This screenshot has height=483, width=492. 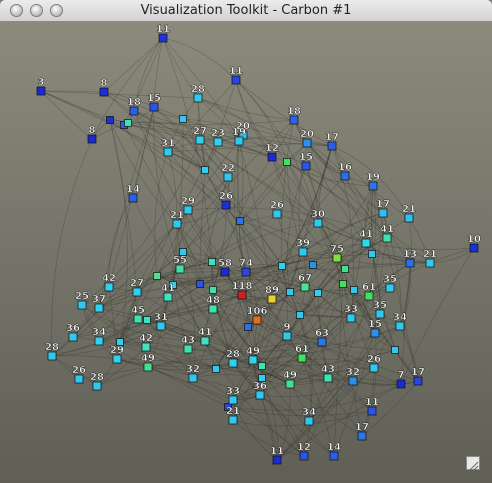 I want to click on graph-vertex: 28, so click(x=198, y=93).